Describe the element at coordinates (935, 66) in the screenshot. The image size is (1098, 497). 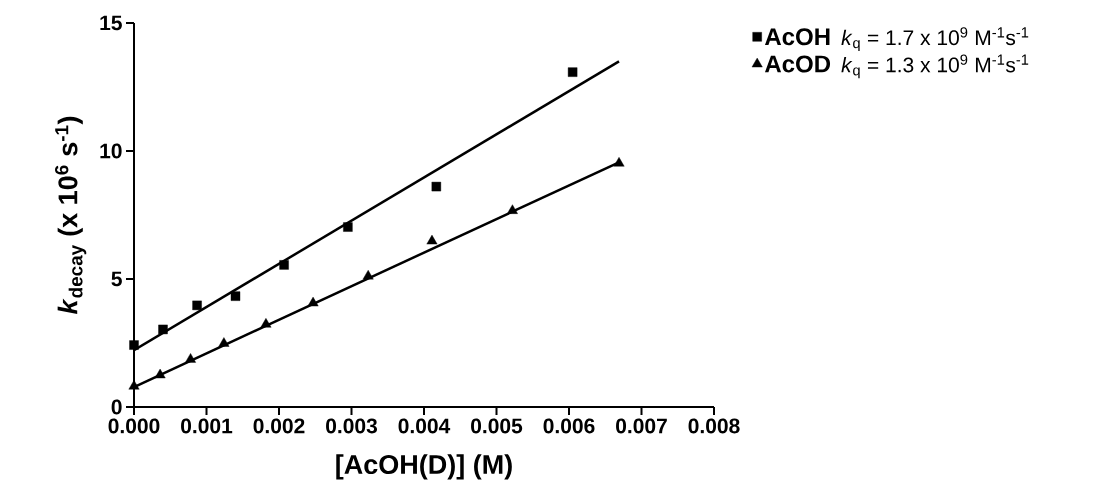
I see `text: k$_{q}$ = 1.3 x 10$^{9}$ M$^{-1}$s$^{-1}$` at that location.